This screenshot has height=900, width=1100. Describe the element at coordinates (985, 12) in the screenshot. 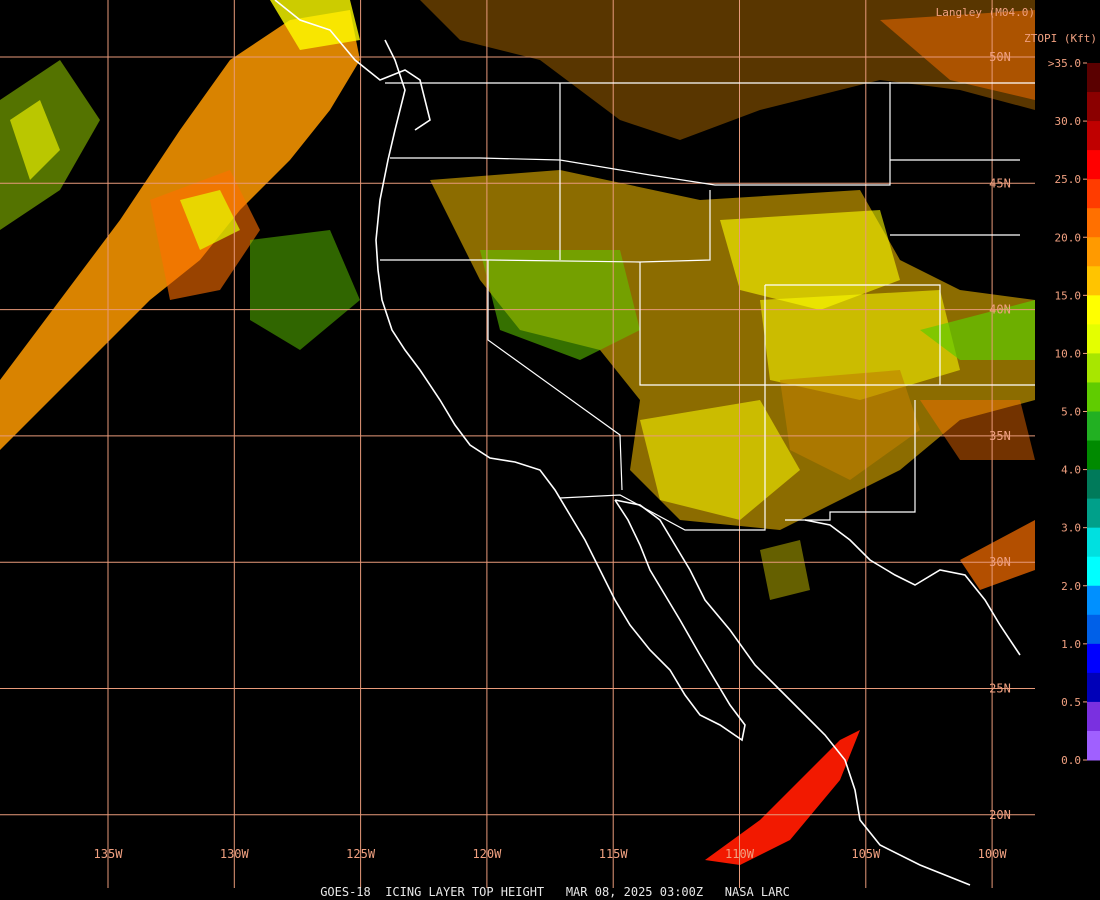

I see `source-label: Langley (M04.0)` at that location.